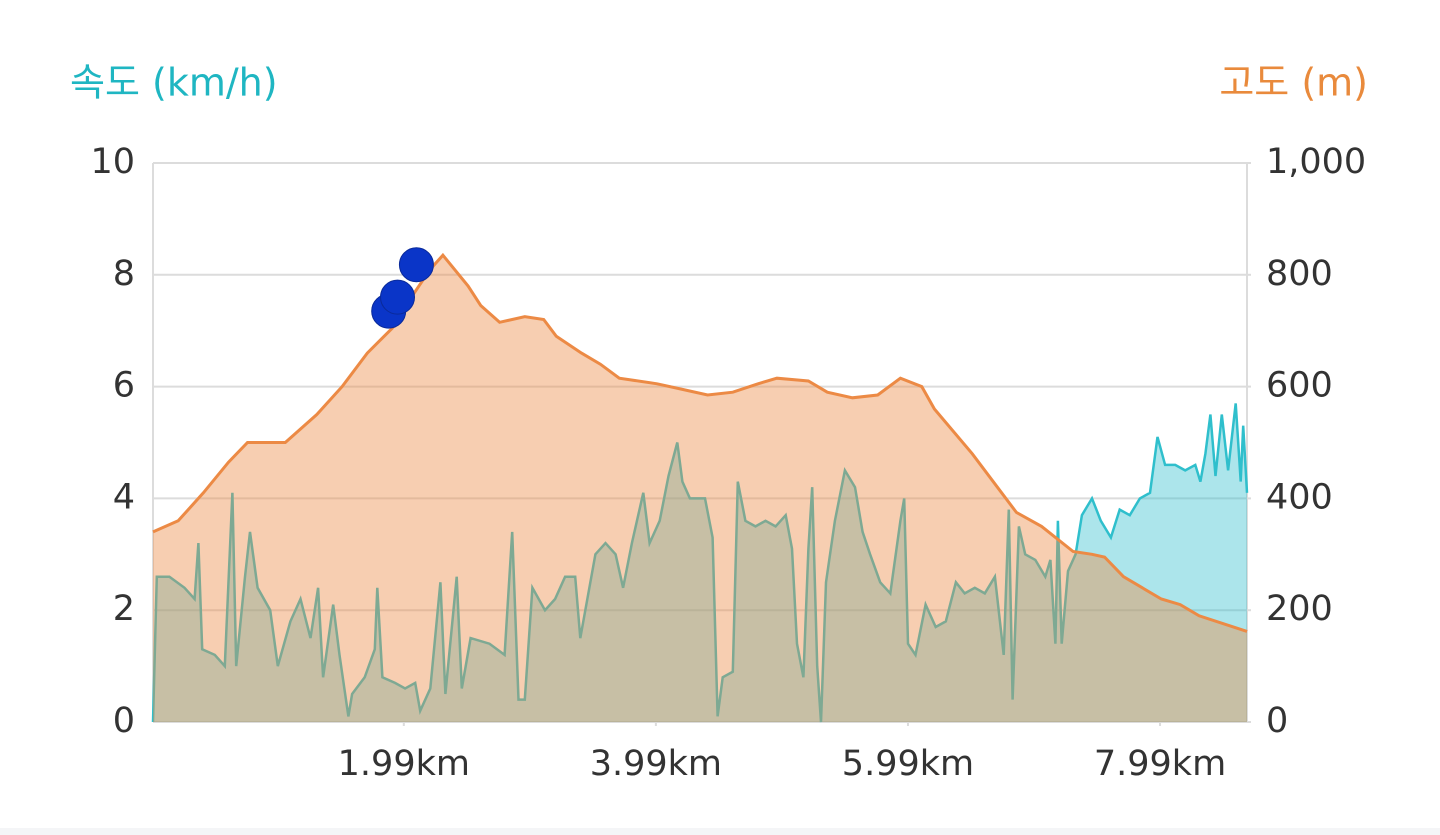  Describe the element at coordinates (1299, 497) in the screenshot. I see `y2-tick-label: 400` at that location.